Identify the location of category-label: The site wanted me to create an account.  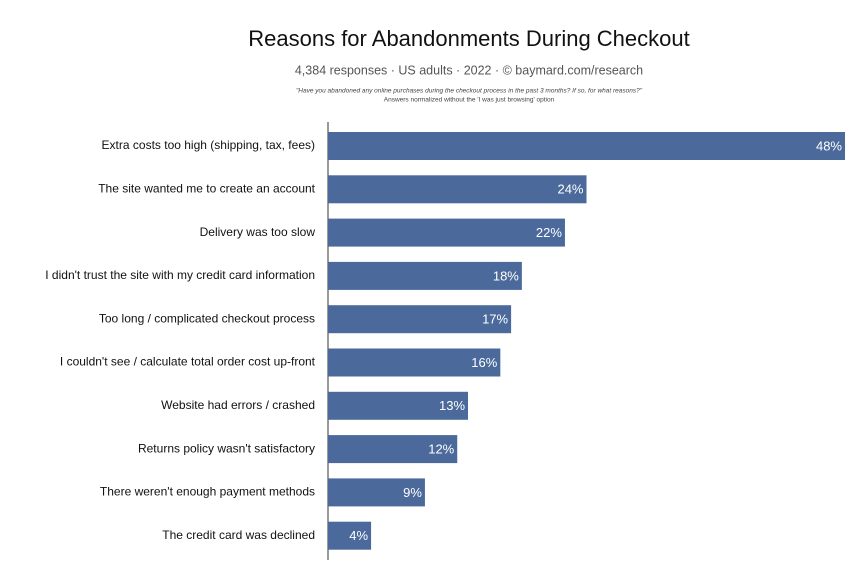
(206, 188).